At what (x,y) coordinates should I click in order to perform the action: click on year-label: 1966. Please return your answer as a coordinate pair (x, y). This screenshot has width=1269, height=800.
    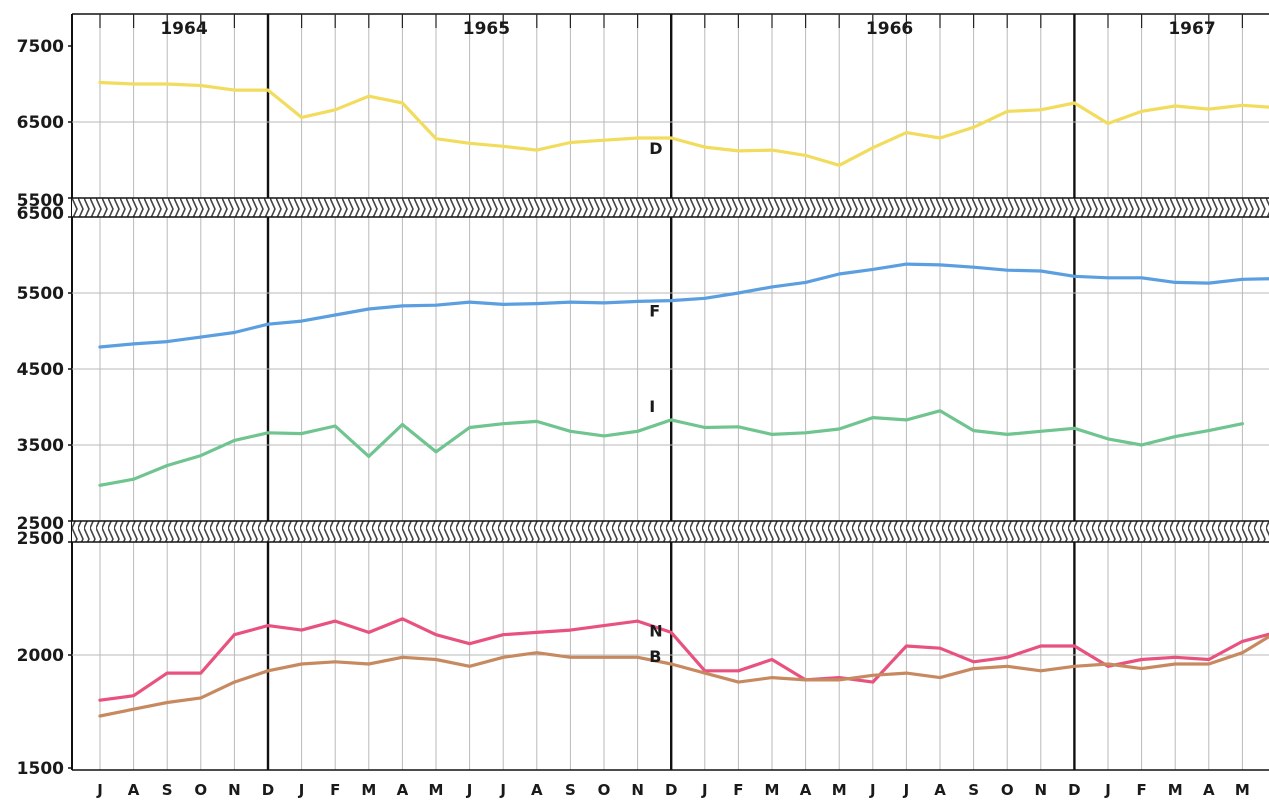
    Looking at the image, I should click on (889, 29).